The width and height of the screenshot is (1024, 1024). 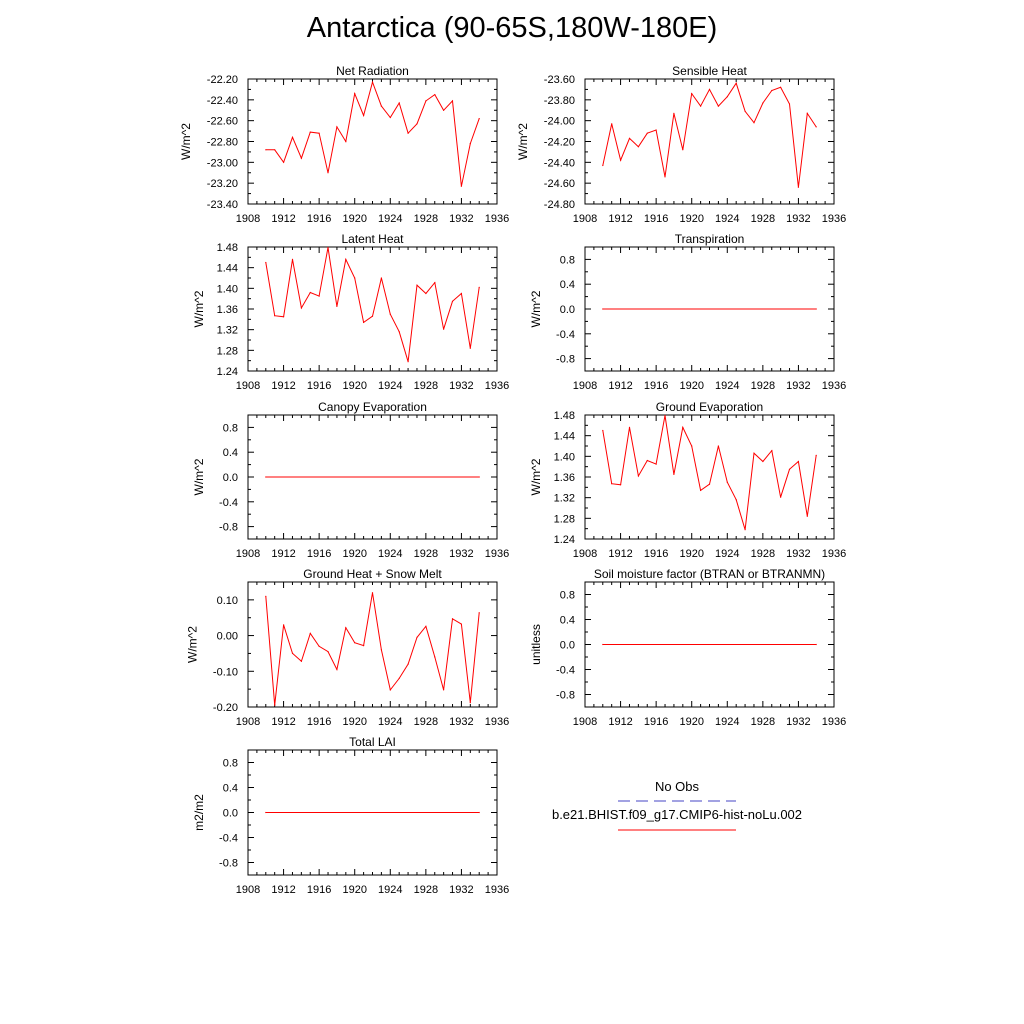 I want to click on y-tick-label: -0.20, so click(x=225, y=708).